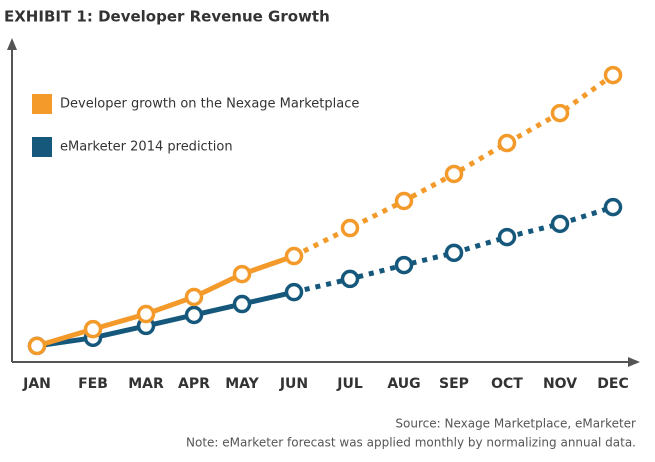  I want to click on x-tick-label: FEB, so click(93, 384).